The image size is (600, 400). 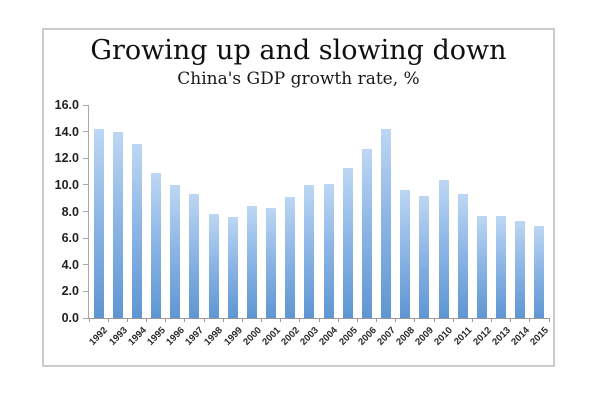 I want to click on bar-1995, so click(x=156, y=245).